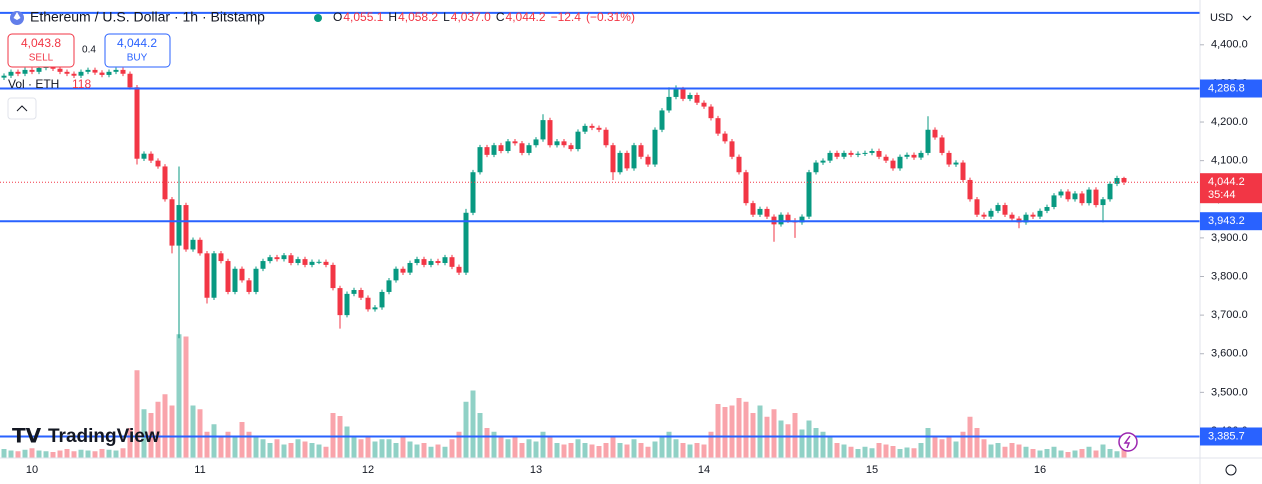  Describe the element at coordinates (1229, 392) in the screenshot. I see `y-tick-label: 3,500.0` at that location.